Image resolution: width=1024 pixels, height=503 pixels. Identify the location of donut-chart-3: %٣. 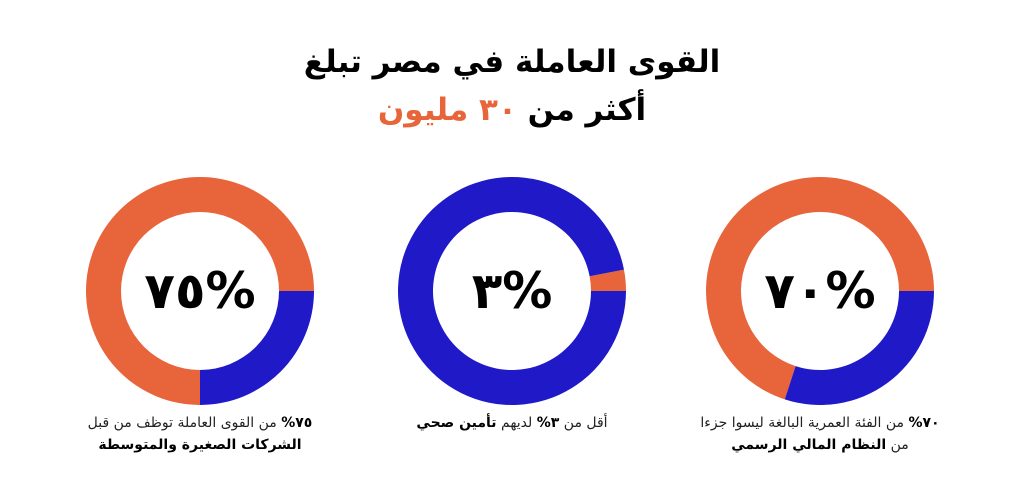
(512, 291).